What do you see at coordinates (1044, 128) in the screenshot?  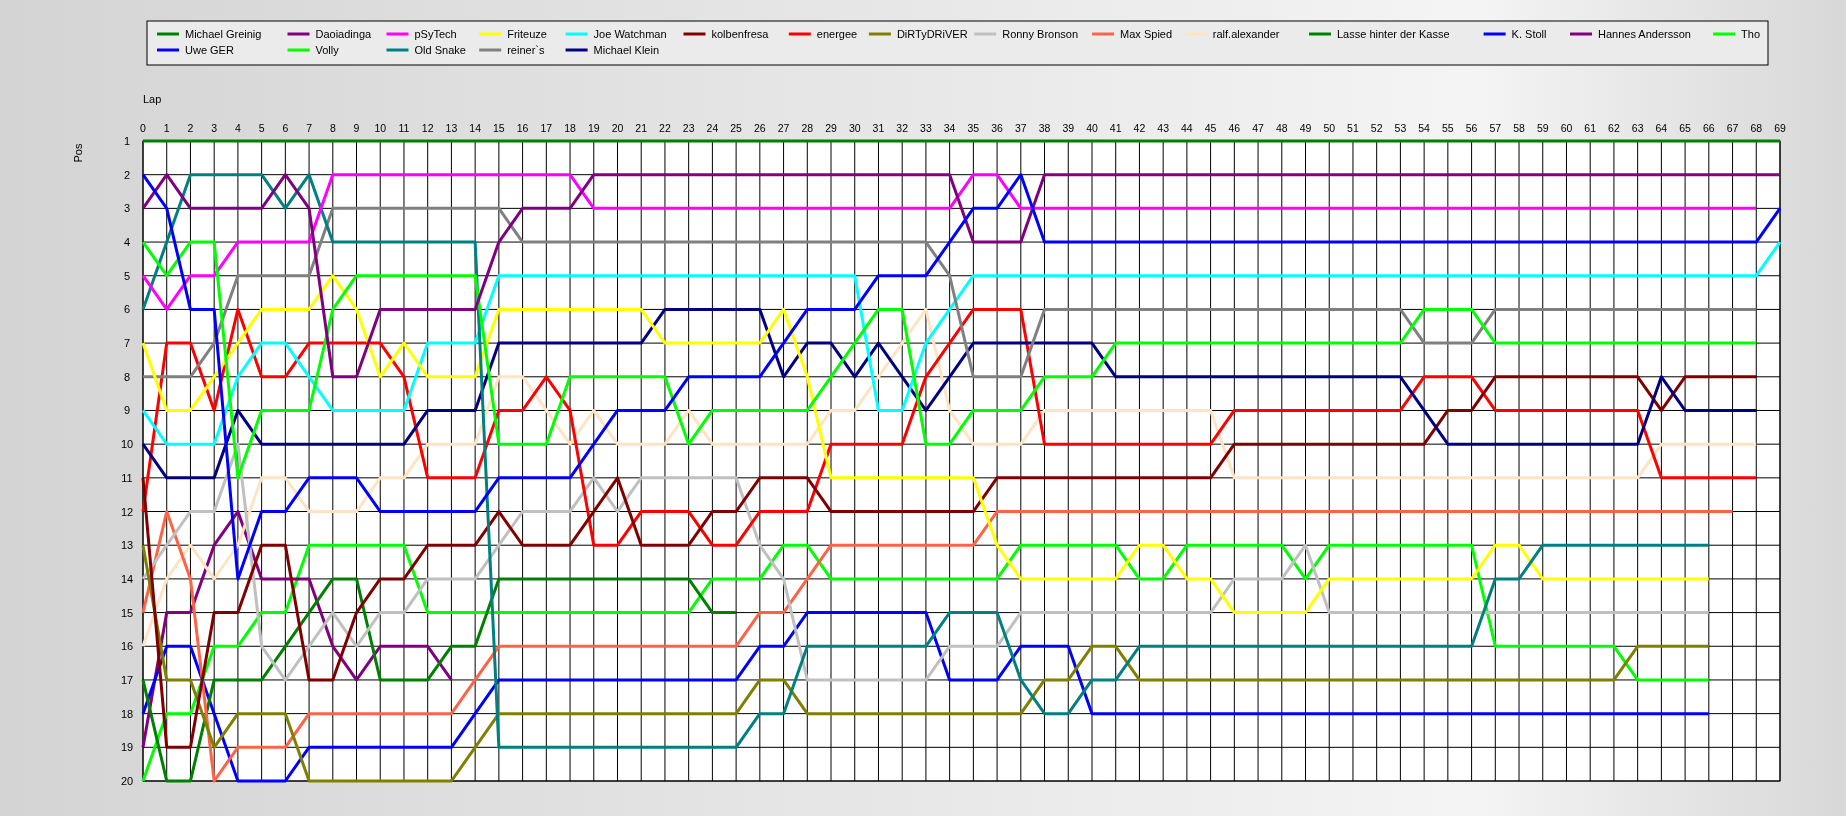 I see `x-tick-label: 38` at bounding box center [1044, 128].